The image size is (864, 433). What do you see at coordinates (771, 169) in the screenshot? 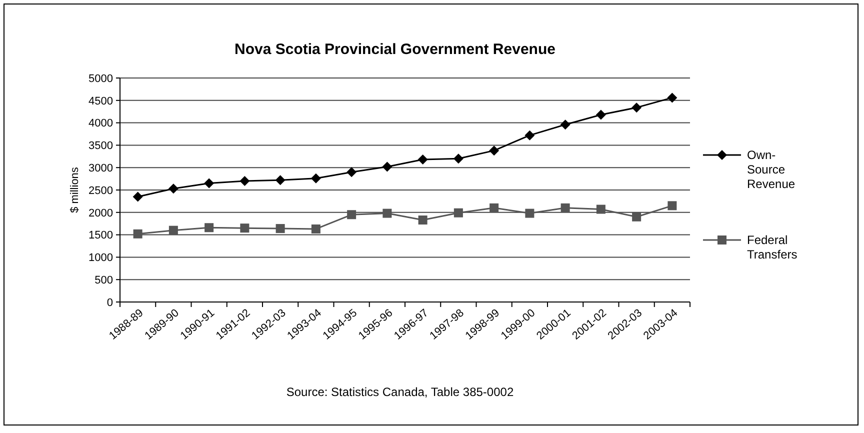
I see `legend-label: Own-Source Revenue` at bounding box center [771, 169].